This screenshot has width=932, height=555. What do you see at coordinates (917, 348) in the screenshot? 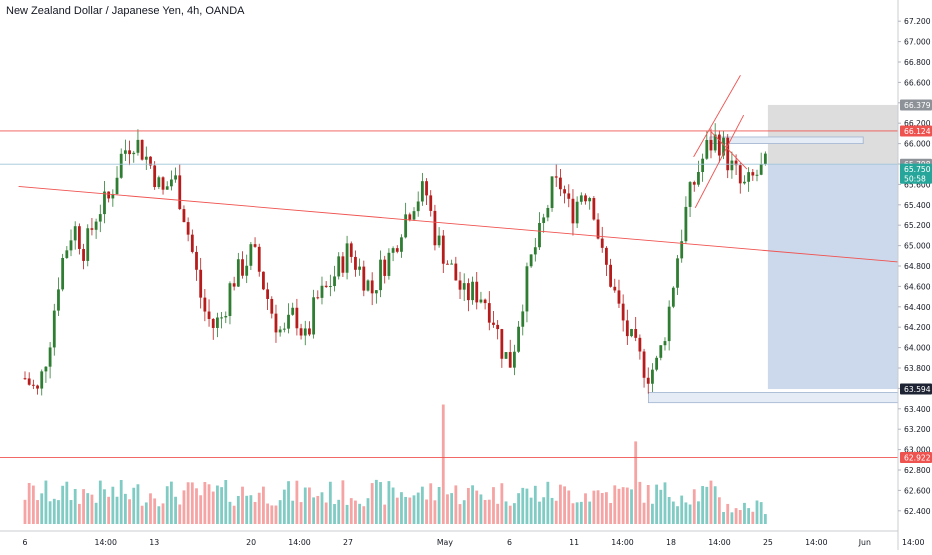
I see `y-tick-label: 64.000` at bounding box center [917, 348].